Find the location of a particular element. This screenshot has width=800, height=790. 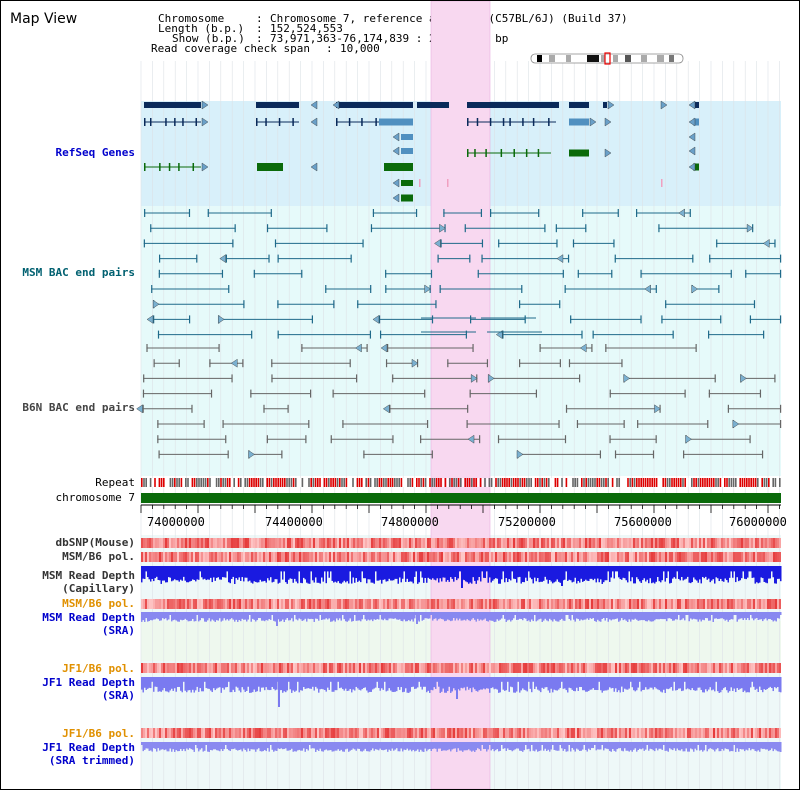

track-label-msm-depth-sra: MSM Read Depth is located at coordinates (88, 617).